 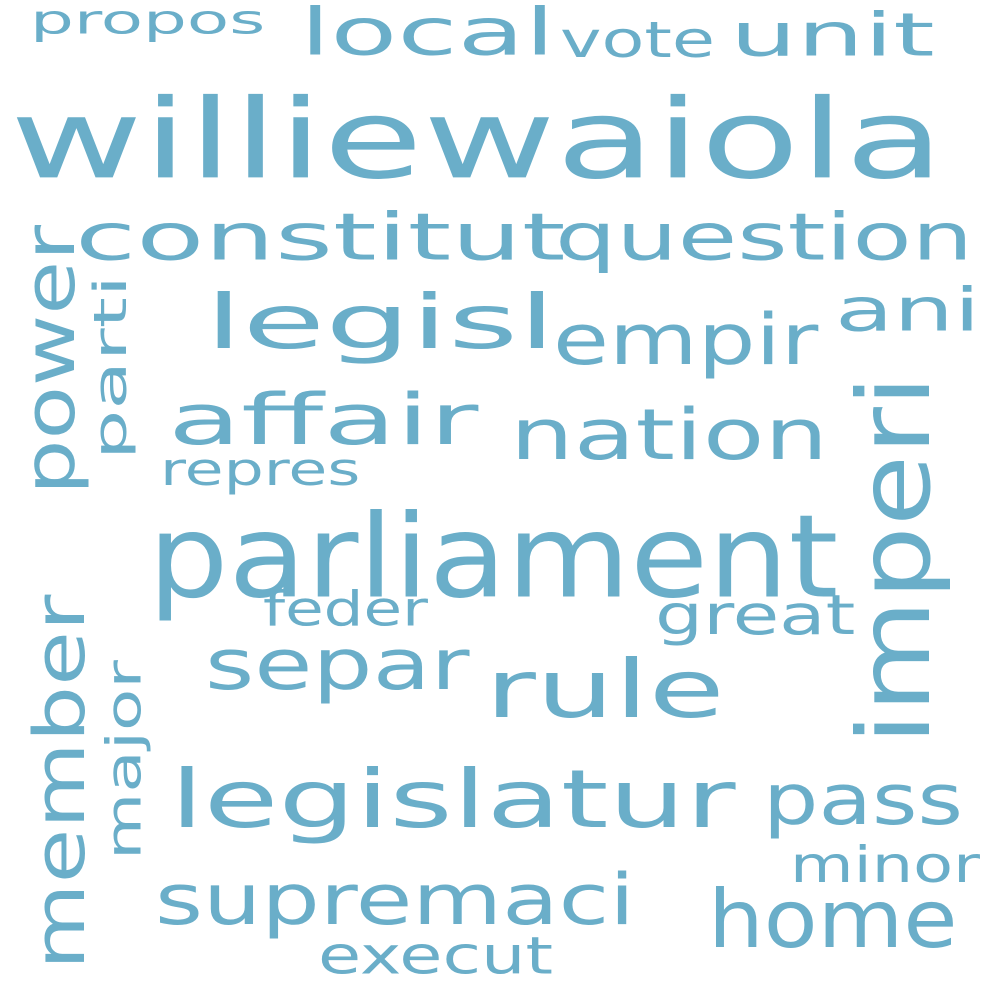 What do you see at coordinates (885, 864) in the screenshot?
I see `word-minor: minor` at bounding box center [885, 864].